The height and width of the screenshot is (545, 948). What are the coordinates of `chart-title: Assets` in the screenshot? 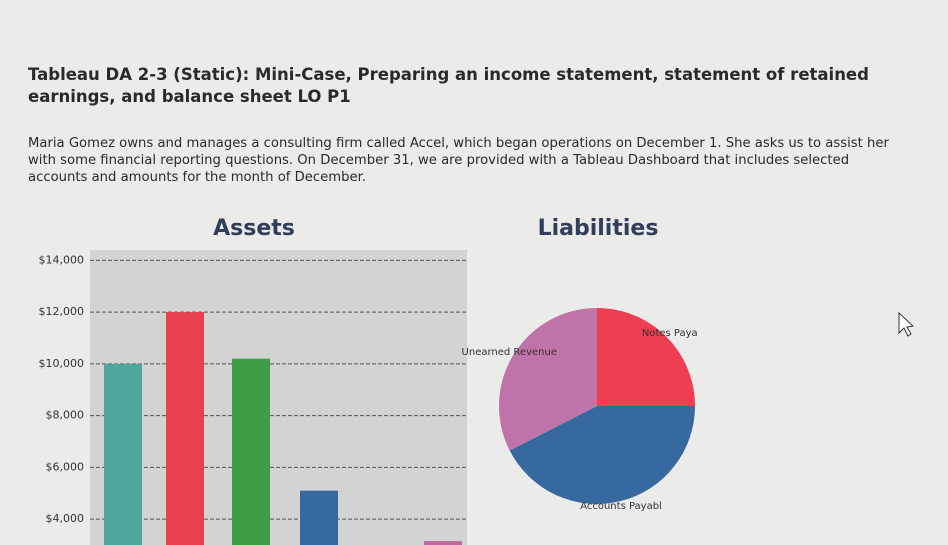 It's located at (254, 228).